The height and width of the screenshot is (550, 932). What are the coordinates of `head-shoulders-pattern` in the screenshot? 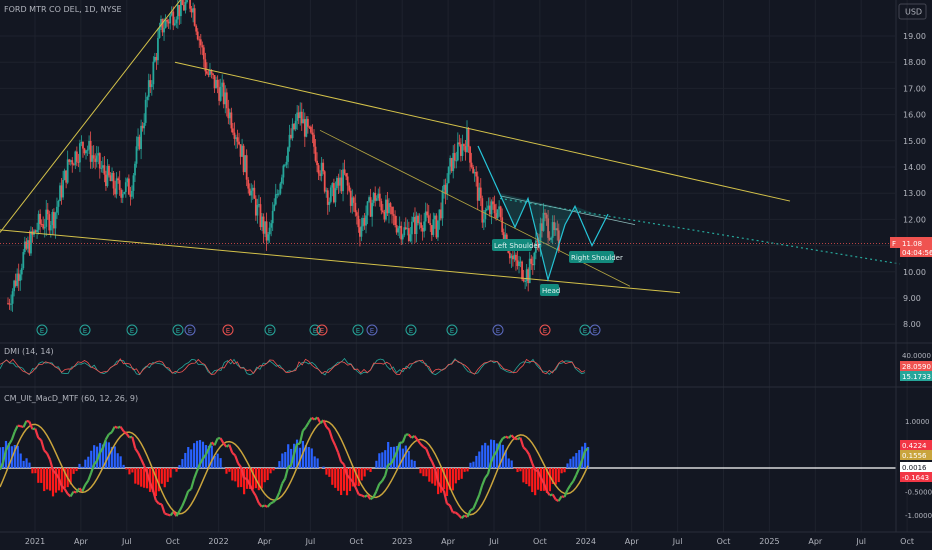 It's located at (543, 213).